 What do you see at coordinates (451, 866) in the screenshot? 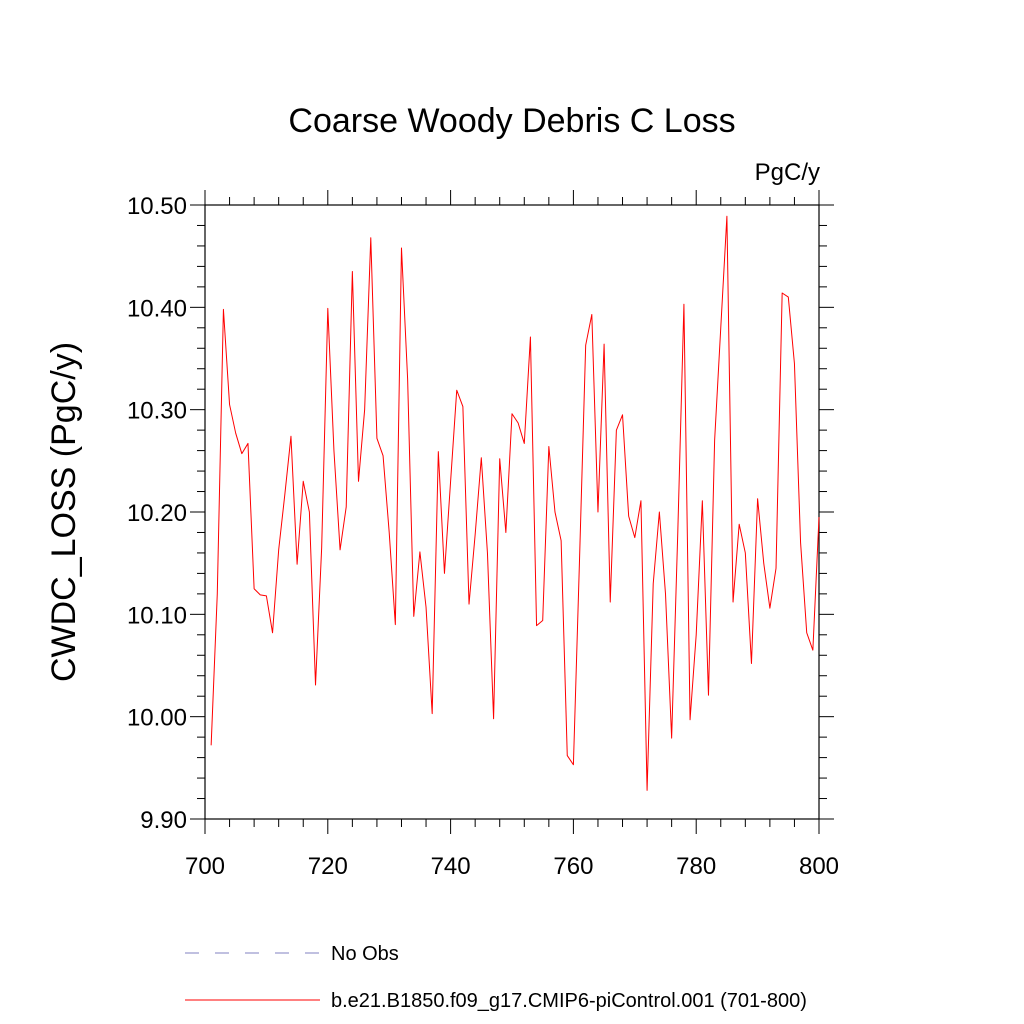
I see `x-tick-label: 740` at bounding box center [451, 866].